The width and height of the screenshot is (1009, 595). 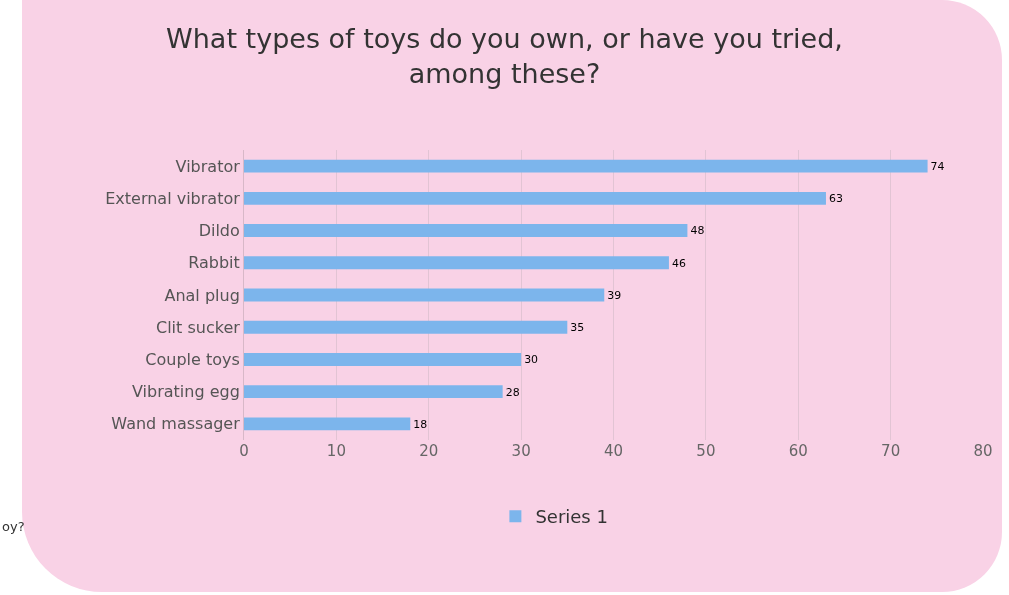 What do you see at coordinates (697, 231) in the screenshot?
I see `data-label: 48` at bounding box center [697, 231].